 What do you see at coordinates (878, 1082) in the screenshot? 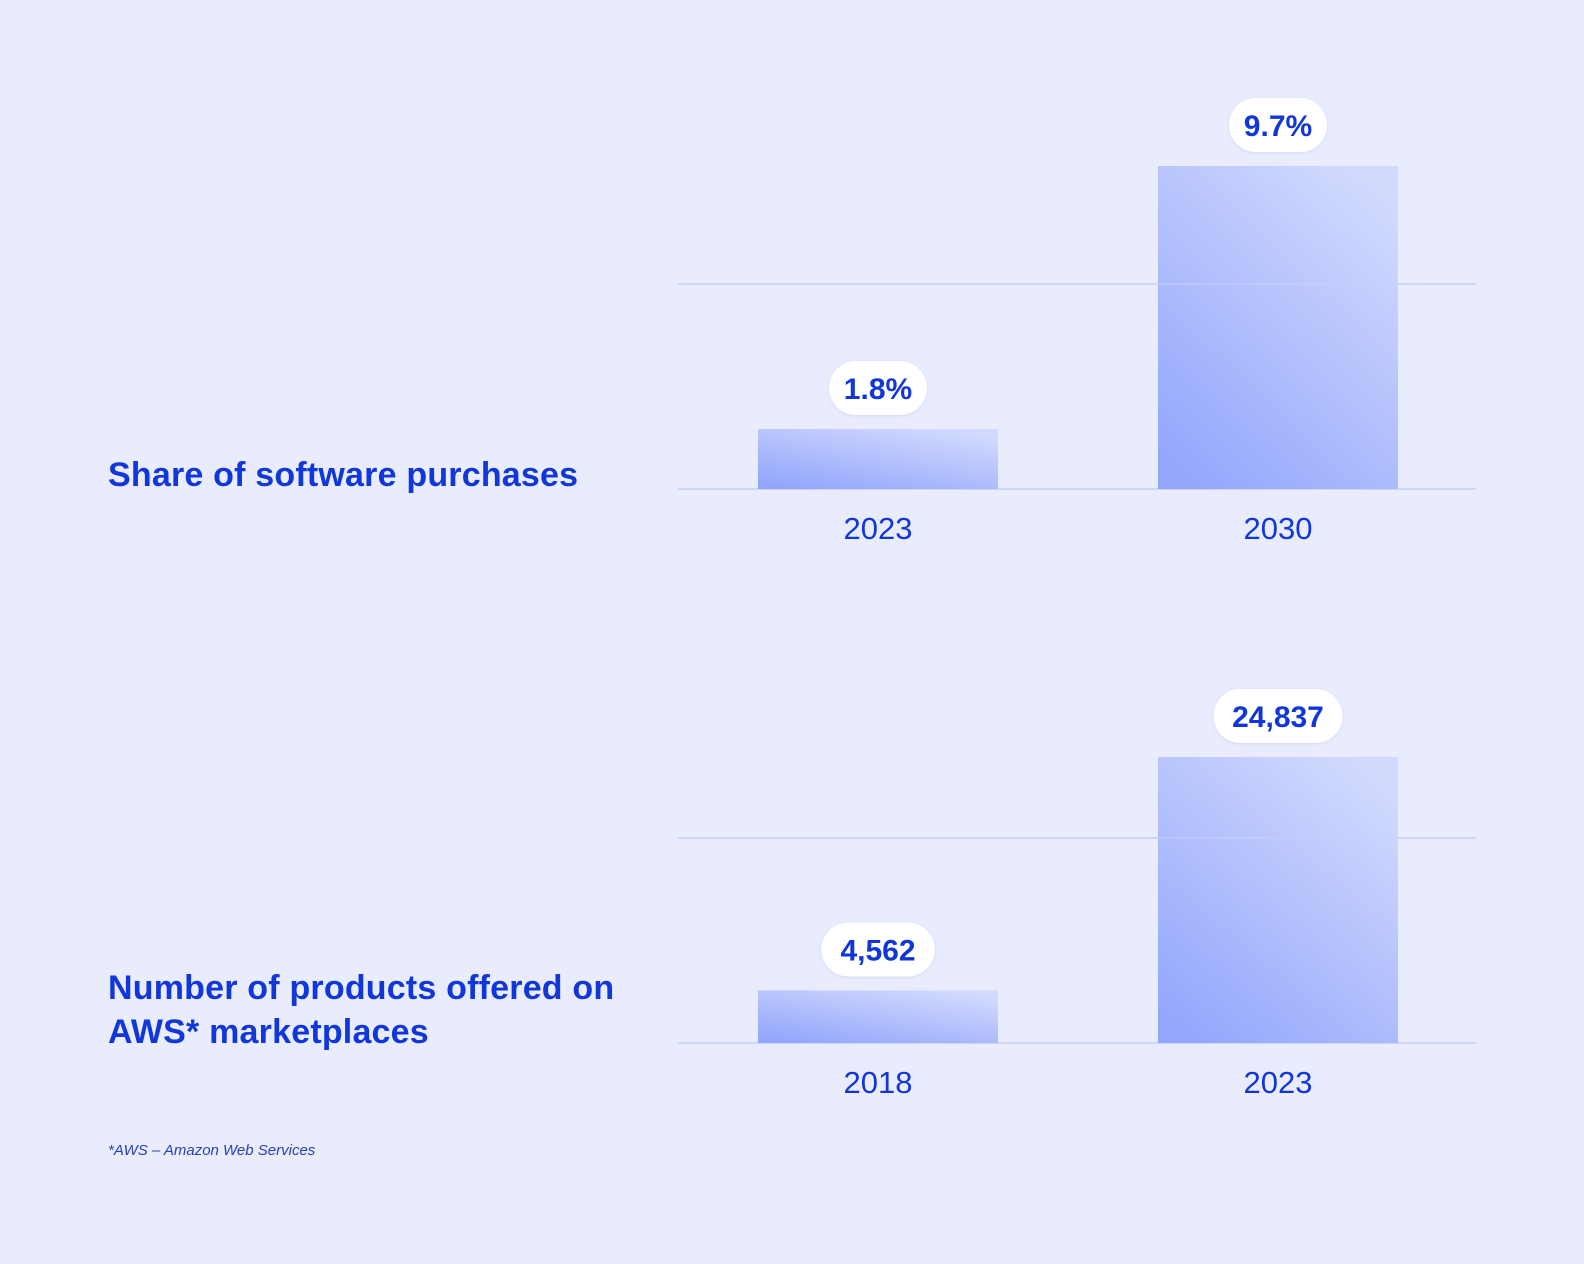
I see `tick-label-2018: 2018` at bounding box center [878, 1082].